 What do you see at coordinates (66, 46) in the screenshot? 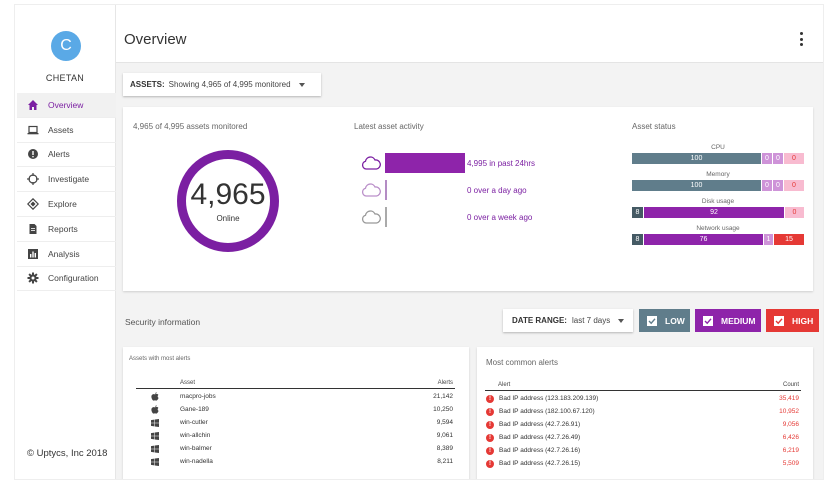
I see `avatar: C` at bounding box center [66, 46].